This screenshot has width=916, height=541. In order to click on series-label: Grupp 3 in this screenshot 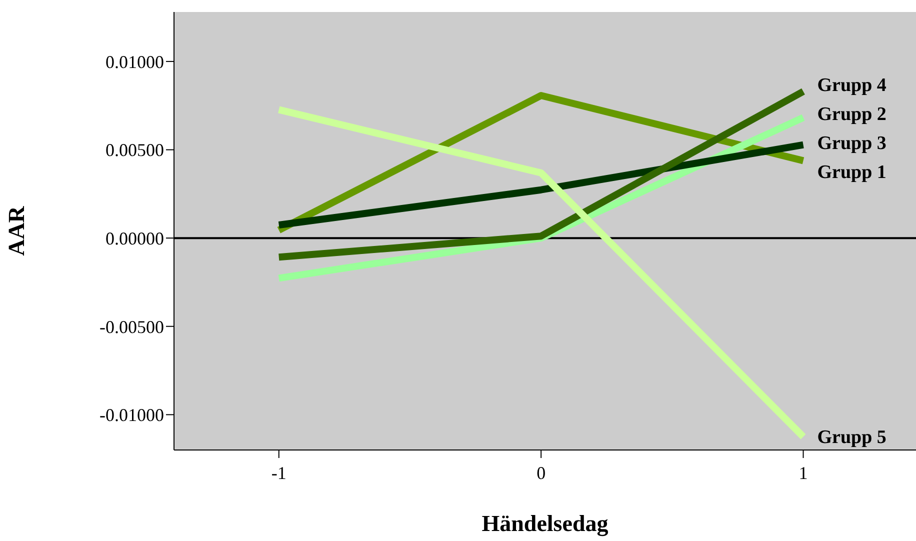, I will do `click(851, 143)`.